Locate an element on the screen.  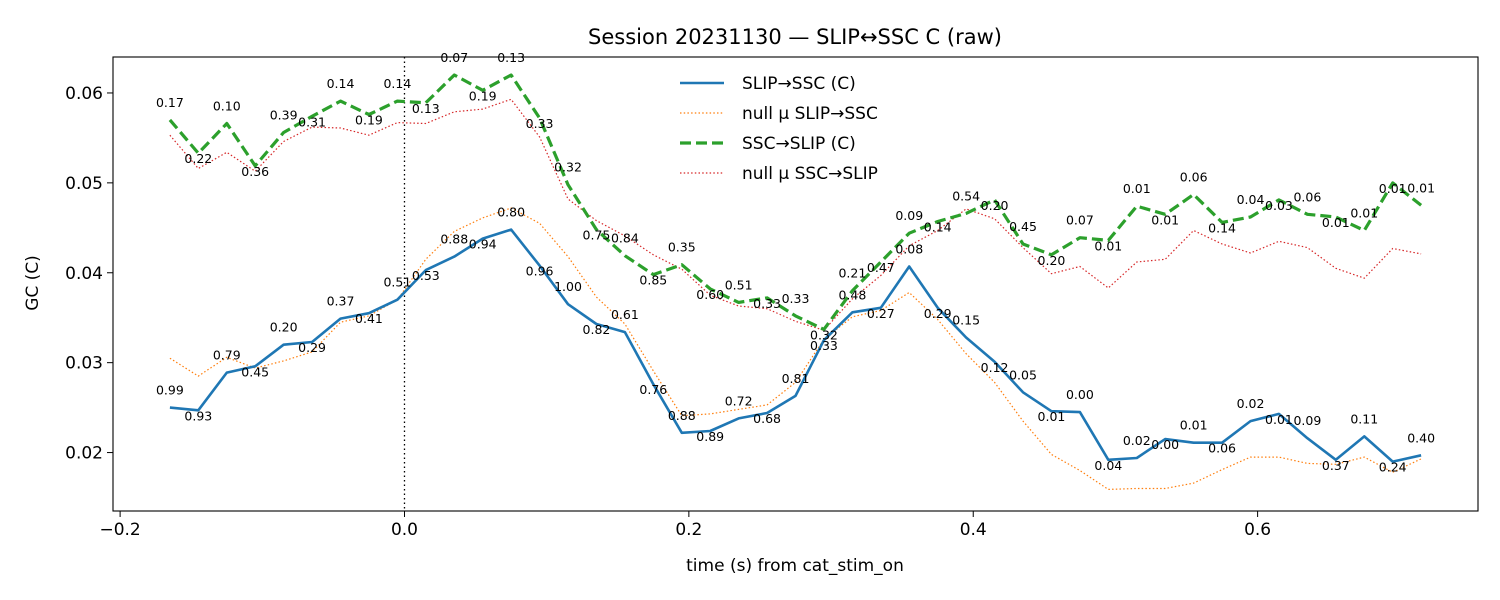
pvalue-label-ssc-to-slip: 0.09 is located at coordinates (909, 215).